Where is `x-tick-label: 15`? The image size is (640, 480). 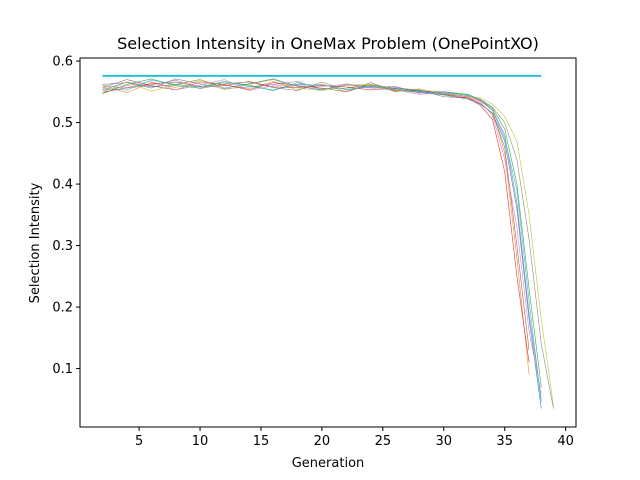 x-tick-label: 15 is located at coordinates (261, 441).